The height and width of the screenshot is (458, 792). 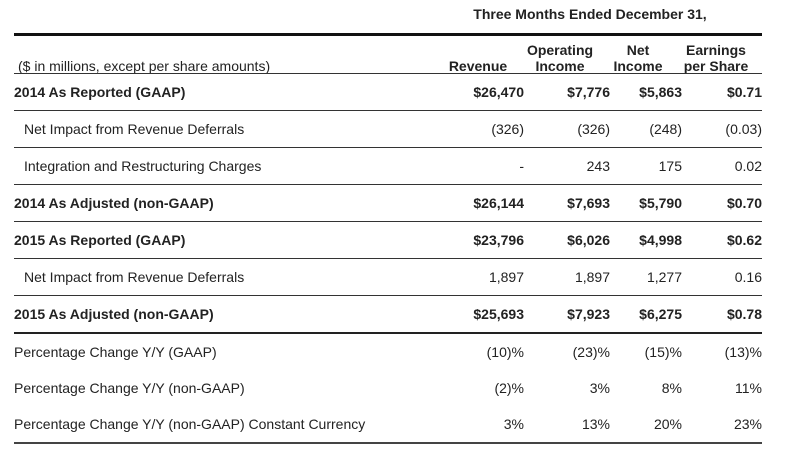 What do you see at coordinates (660, 203) in the screenshot?
I see `net-income-cell: $5,790` at bounding box center [660, 203].